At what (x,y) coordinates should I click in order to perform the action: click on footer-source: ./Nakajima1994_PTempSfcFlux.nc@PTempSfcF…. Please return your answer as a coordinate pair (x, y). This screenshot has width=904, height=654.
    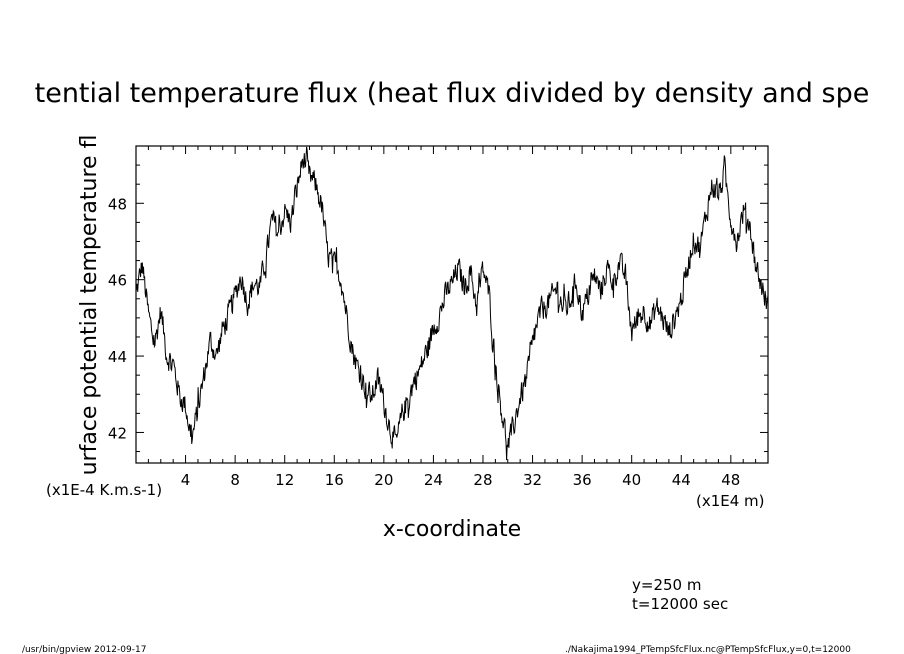
    Looking at the image, I should click on (708, 649).